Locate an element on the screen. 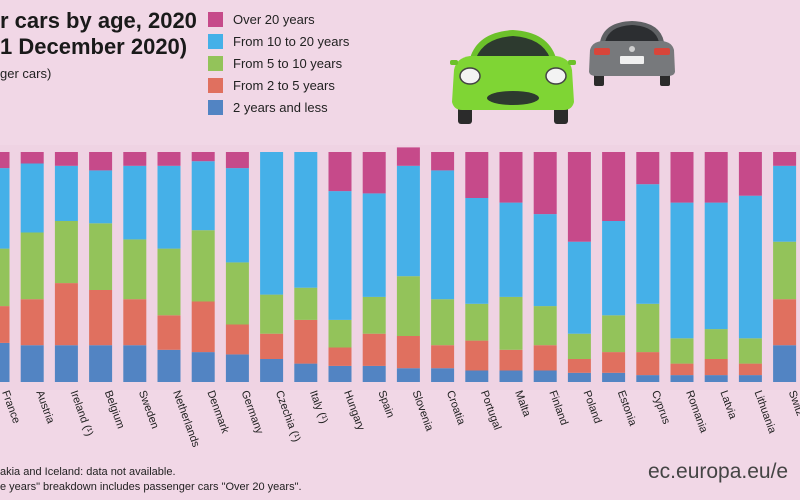 This screenshot has width=800, height=500. legend-label: 2 years and less is located at coordinates (280, 107).